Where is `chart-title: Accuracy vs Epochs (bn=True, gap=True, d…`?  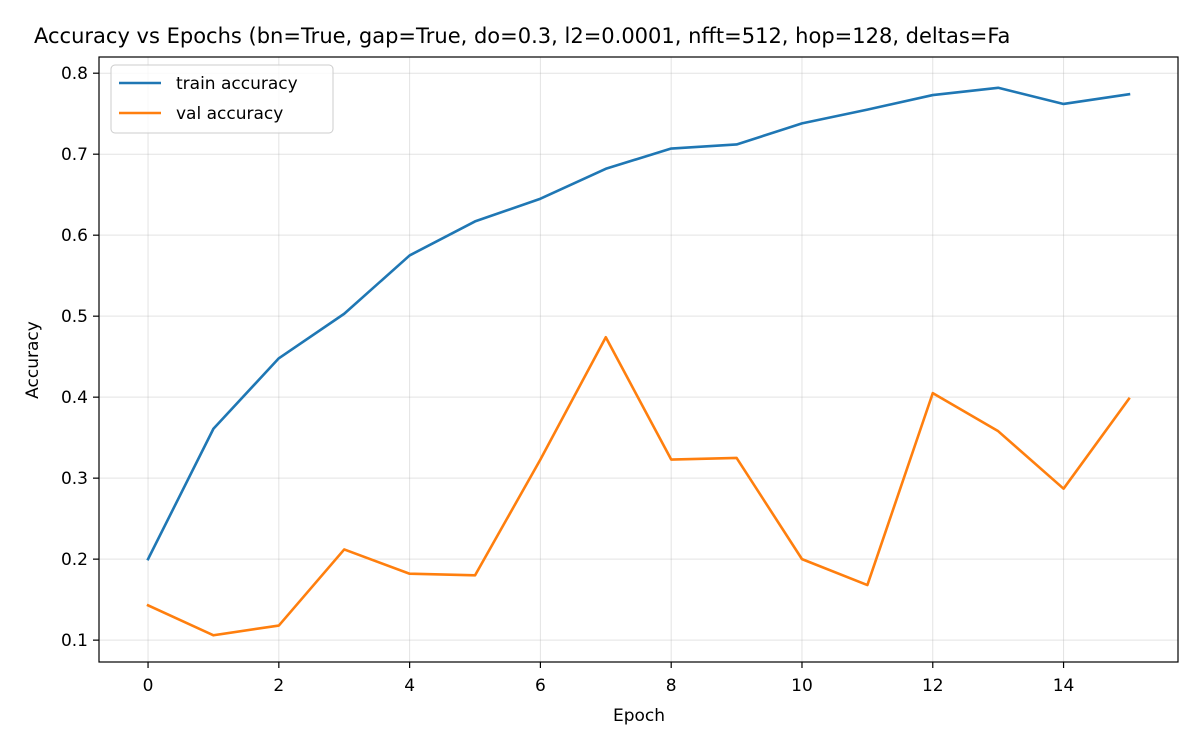
chart-title: Accuracy vs Epochs (bn=True, gap=True, d… is located at coordinates (522, 36).